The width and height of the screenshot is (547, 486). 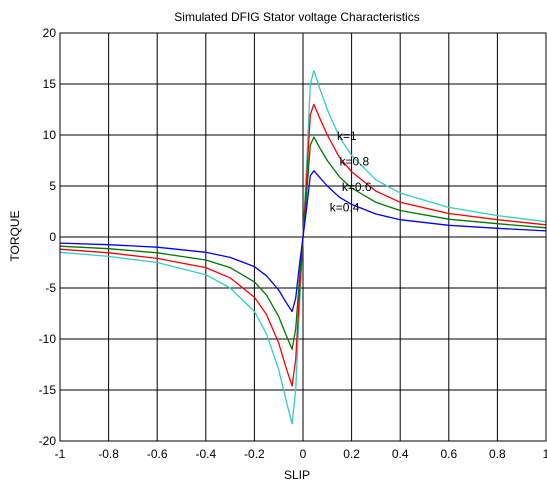 I want to click on x-tick-label: 0.4, so click(x=400, y=454).